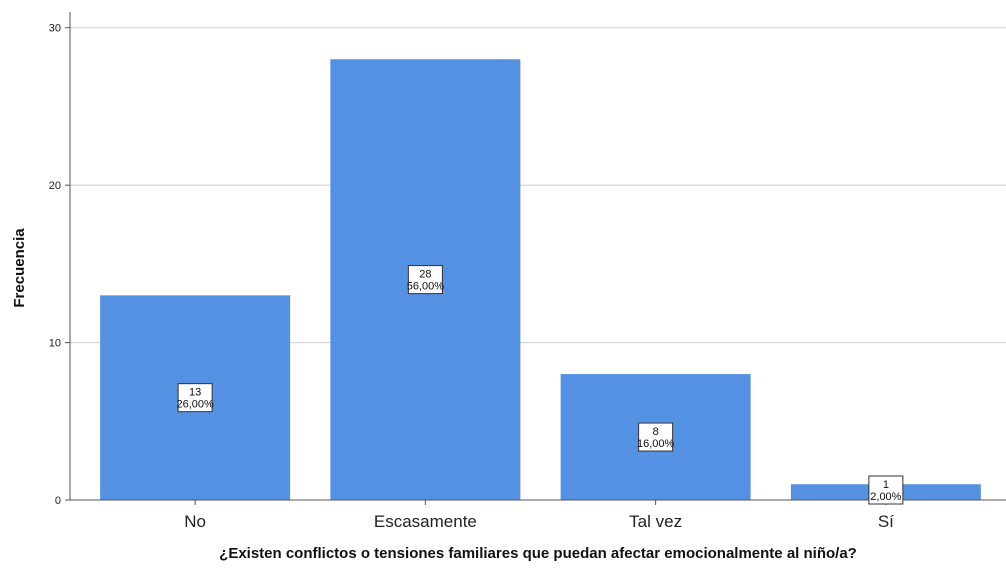 The image size is (1006, 572). I want to click on y-tick-label-30: 30, so click(55, 29).